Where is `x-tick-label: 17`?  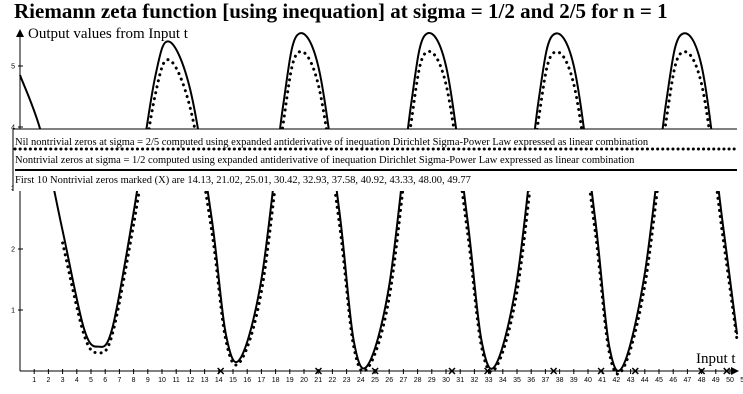
x-tick-label: 17 is located at coordinates (262, 380).